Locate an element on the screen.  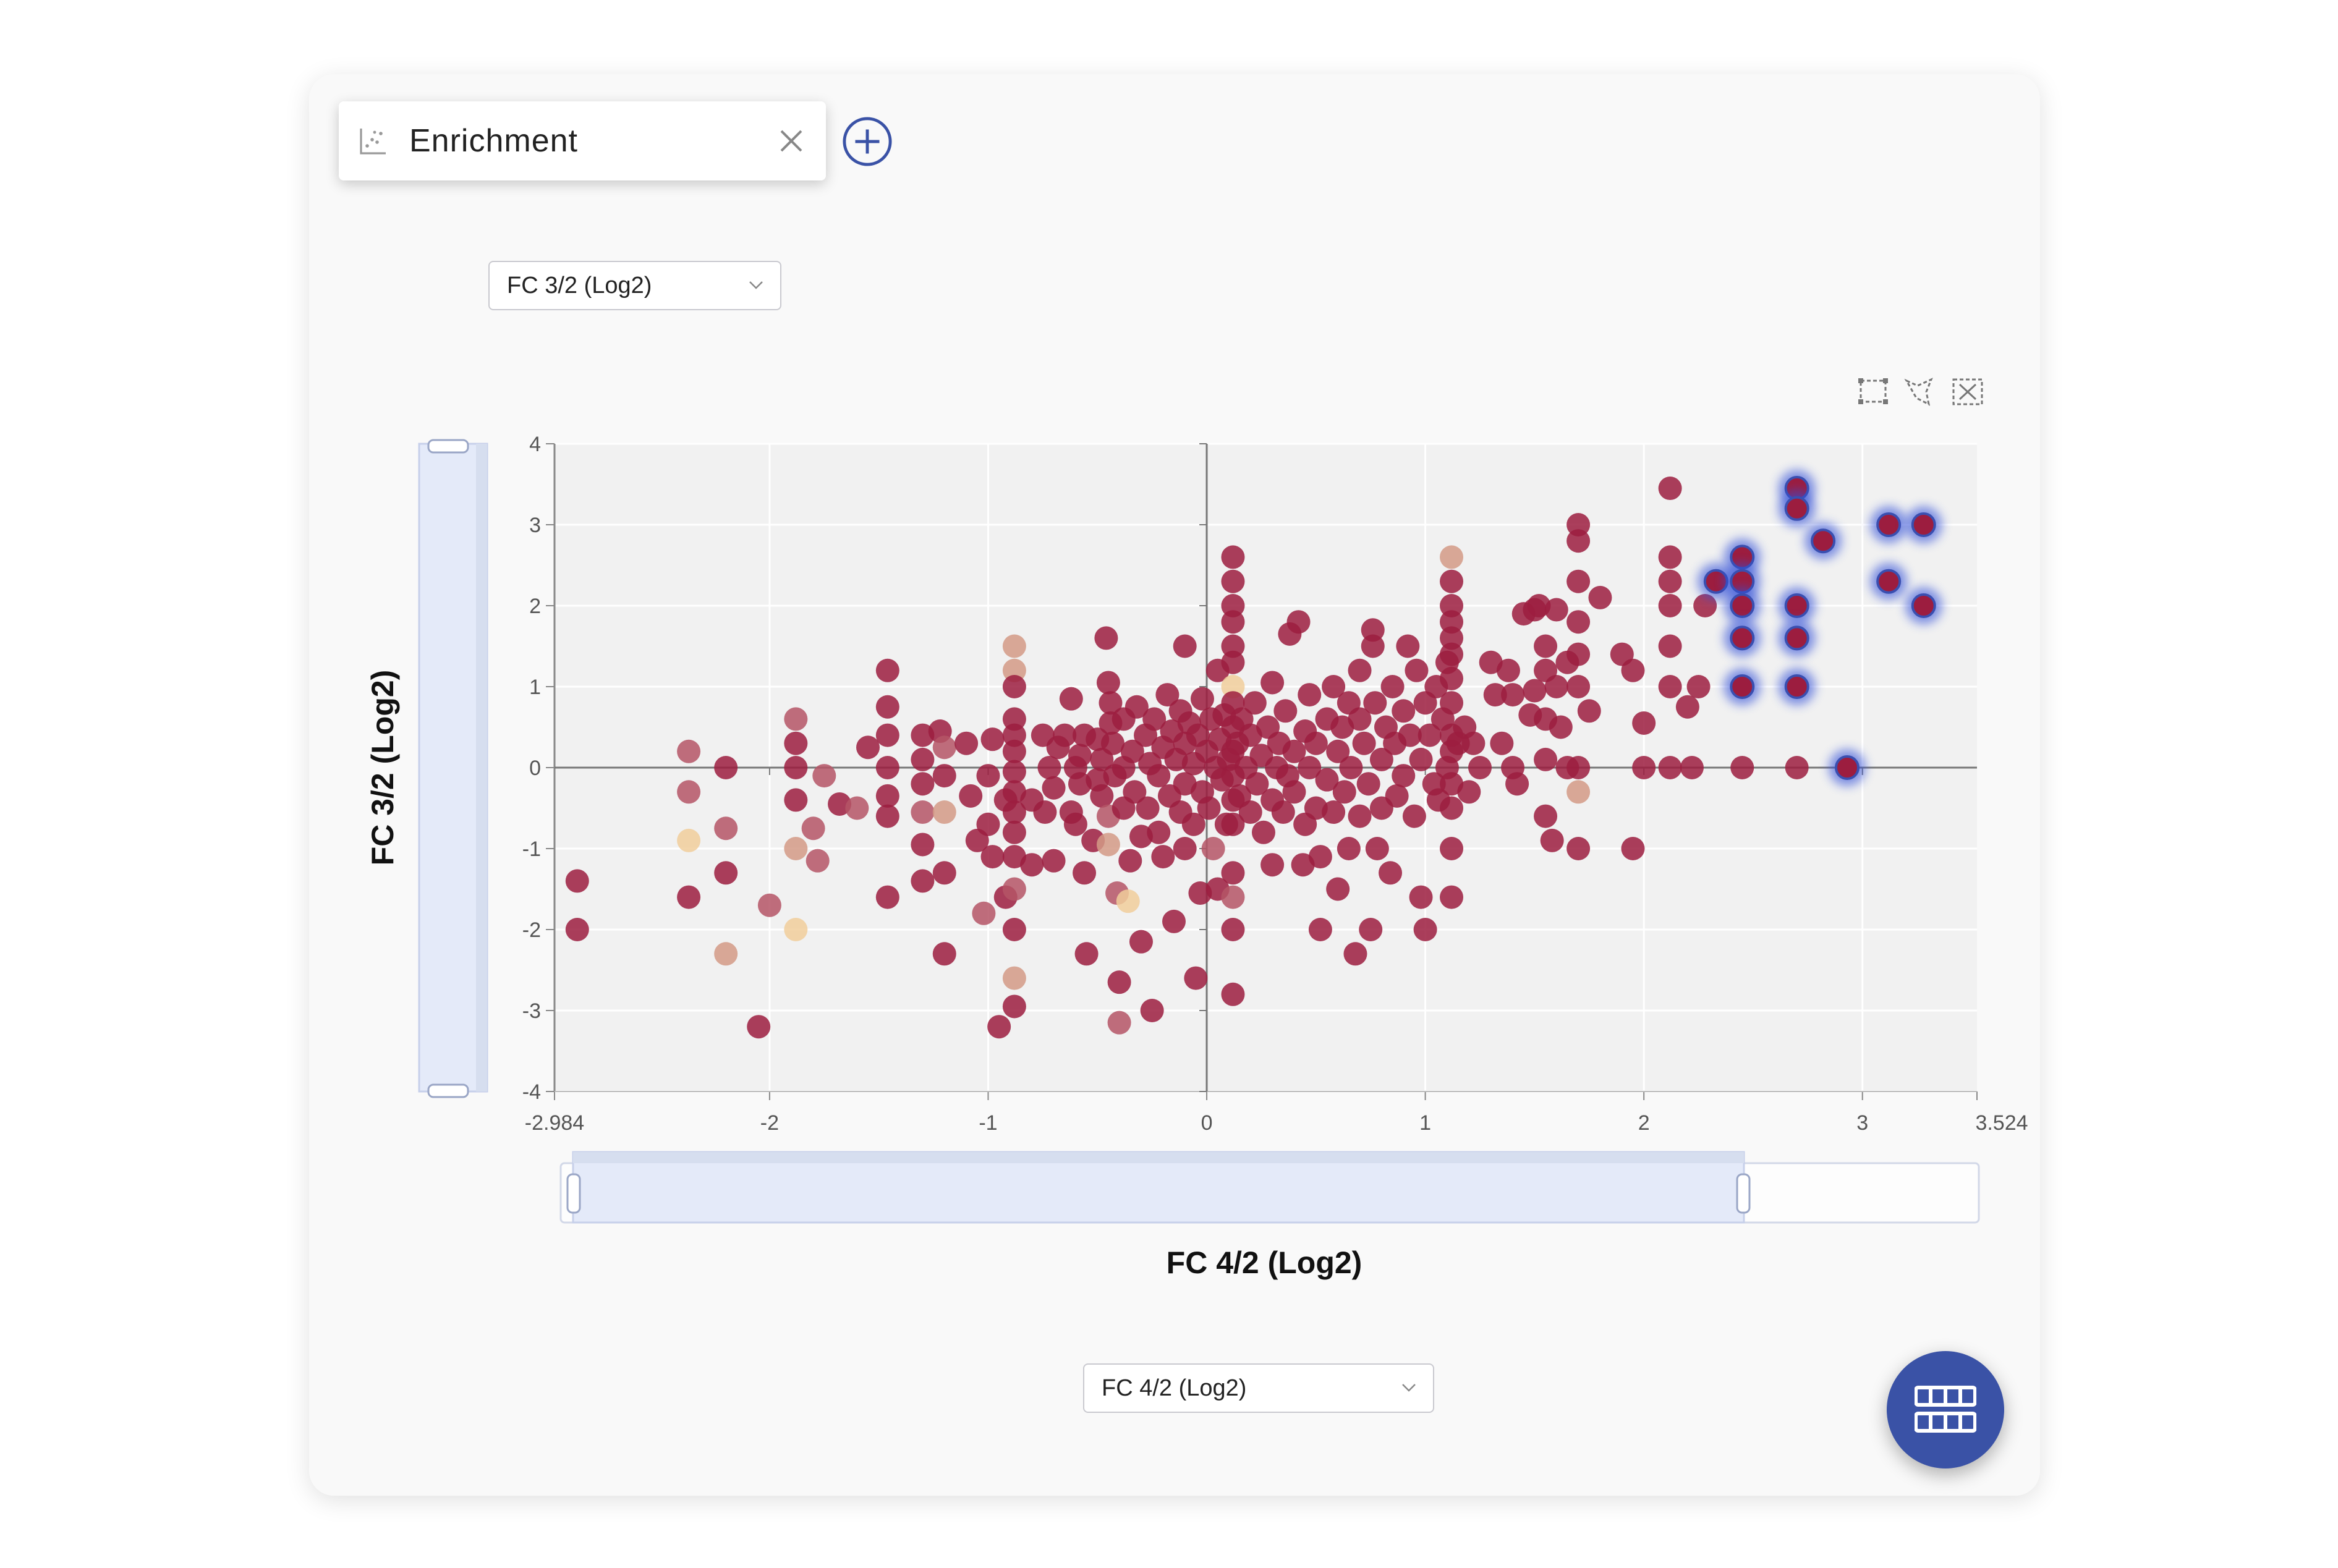
tab-enrichment: Enrichment is located at coordinates (582, 141).